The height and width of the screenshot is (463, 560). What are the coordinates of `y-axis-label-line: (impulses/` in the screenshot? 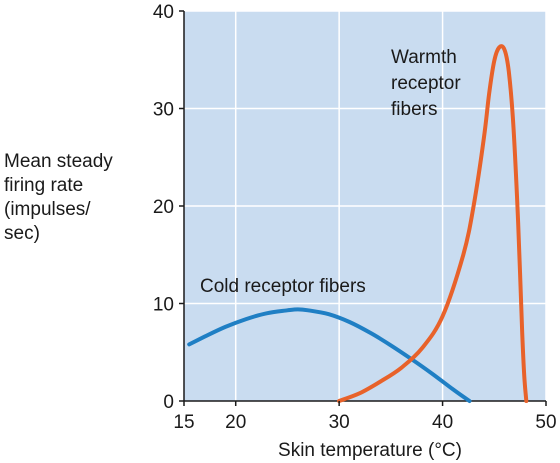 It's located at (47, 209).